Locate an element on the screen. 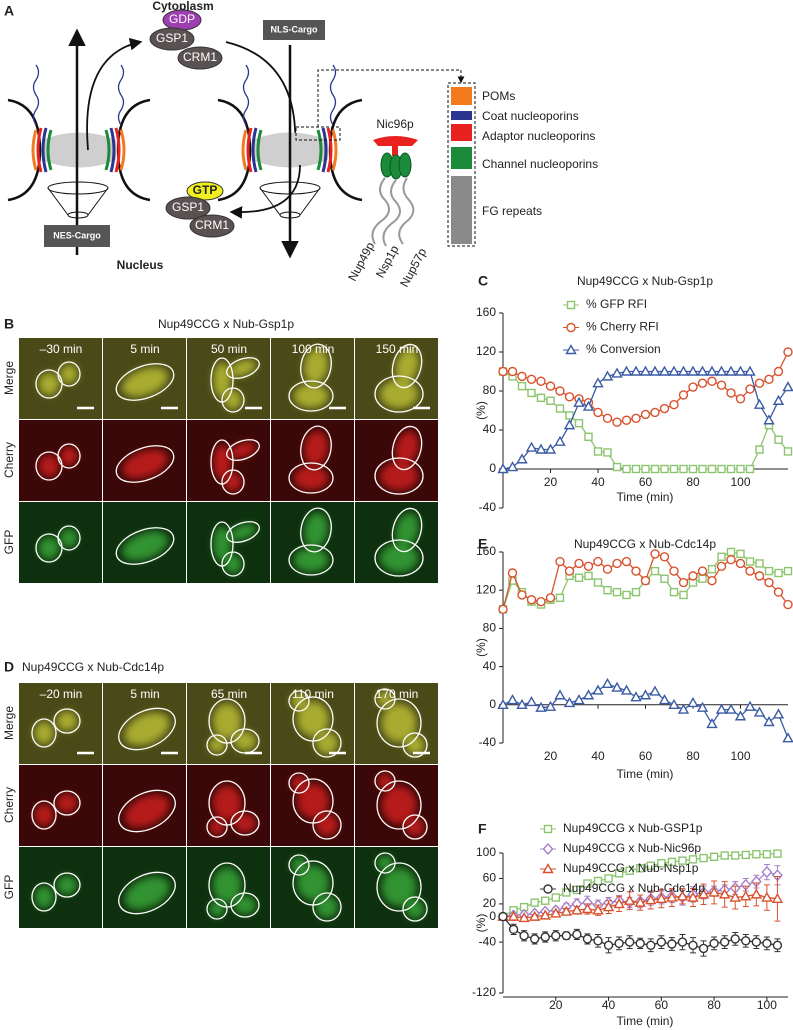 This screenshot has height=1030, width=793. micrograph: 5 min is located at coordinates (144, 378).